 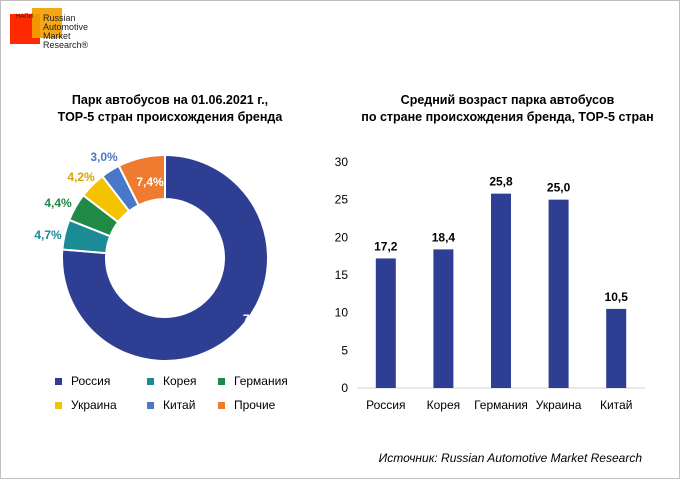 What do you see at coordinates (179, 405) in the screenshot?
I see `legend-label: Китай` at bounding box center [179, 405].